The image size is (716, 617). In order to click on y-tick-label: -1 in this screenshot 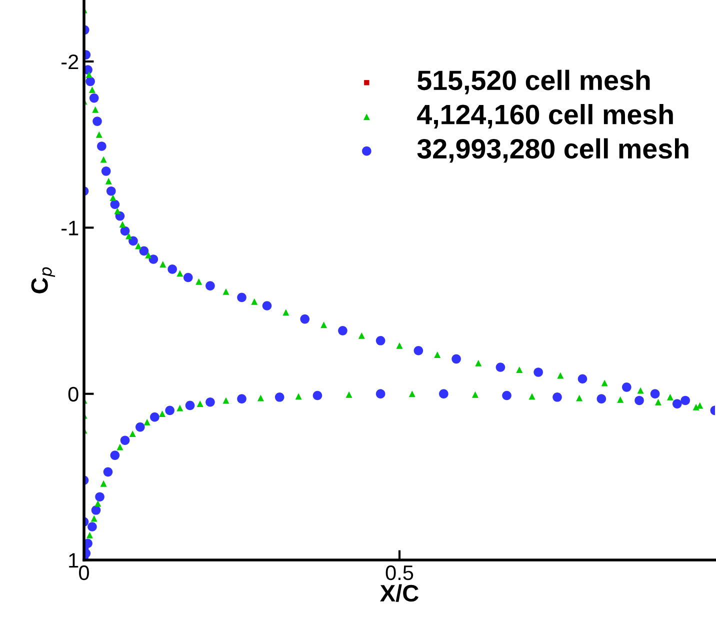, I will do `click(70, 228)`.